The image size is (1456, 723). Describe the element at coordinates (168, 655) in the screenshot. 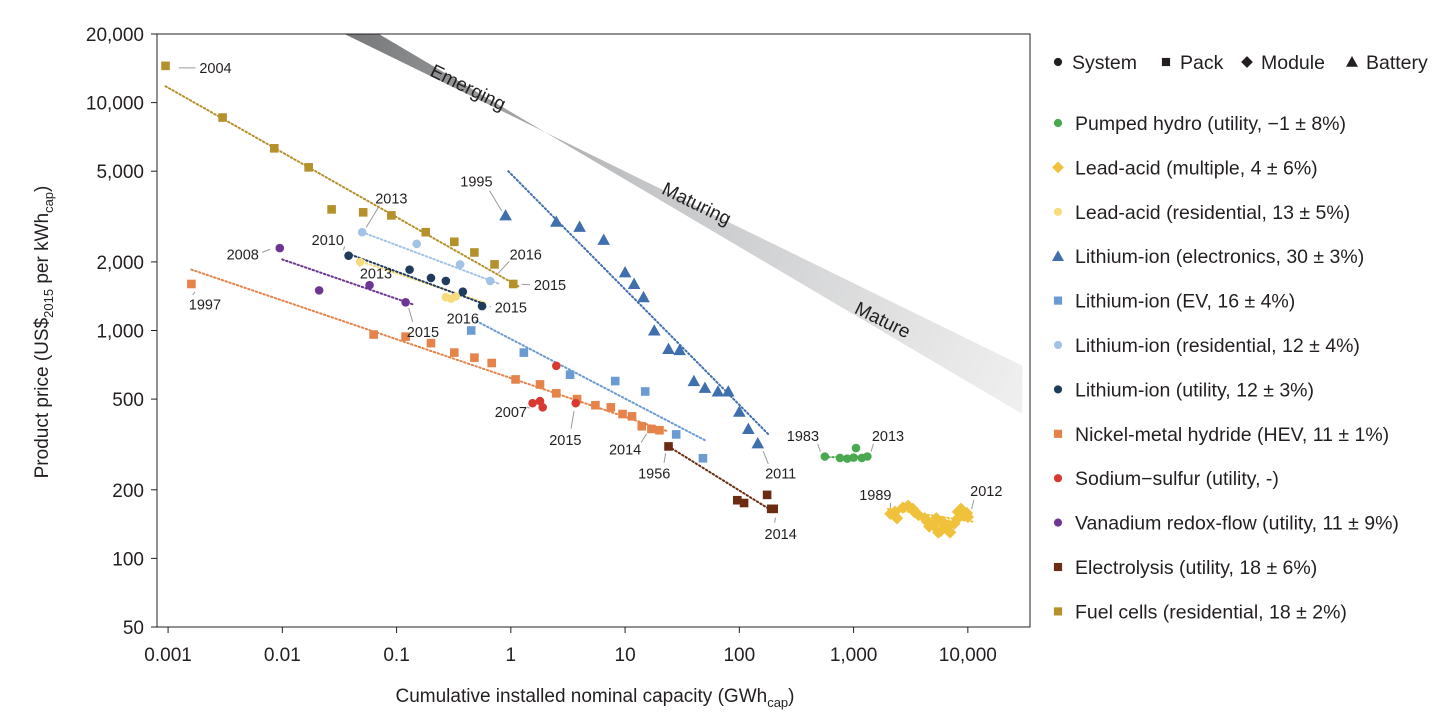

I see `x-tick-label: 0.001` at that location.